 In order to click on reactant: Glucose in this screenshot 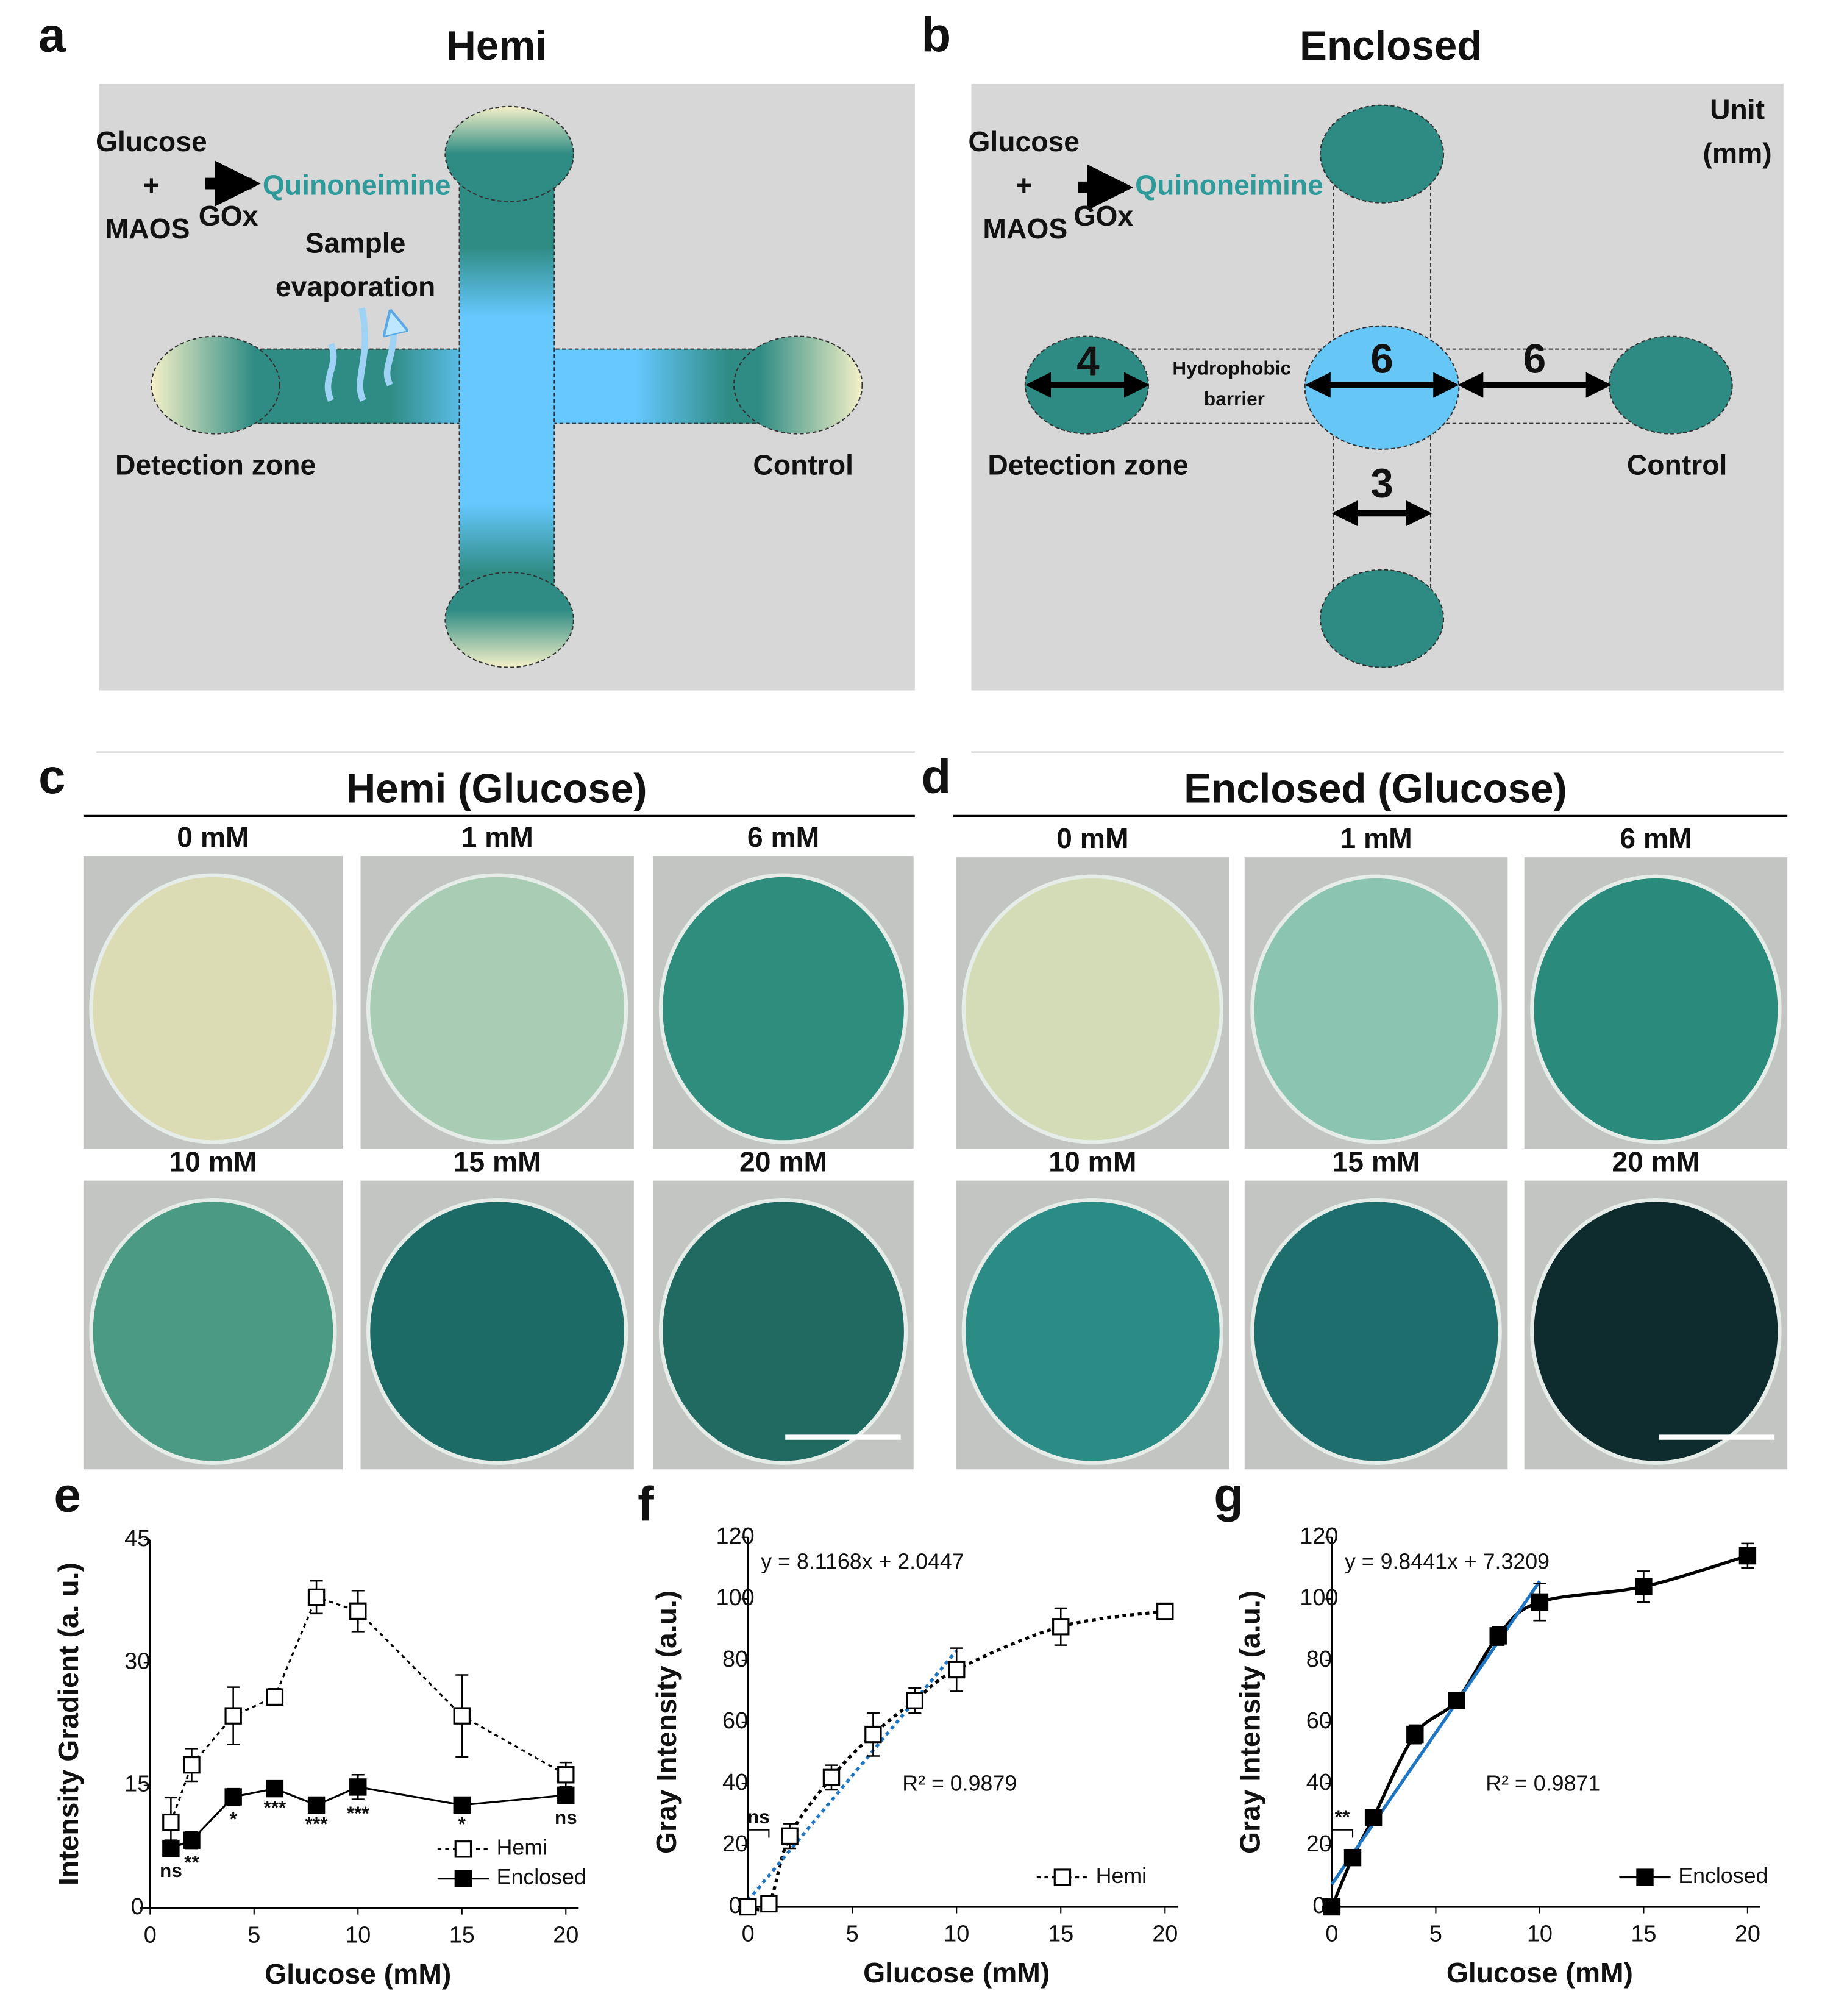, I will do `click(1024, 141)`.